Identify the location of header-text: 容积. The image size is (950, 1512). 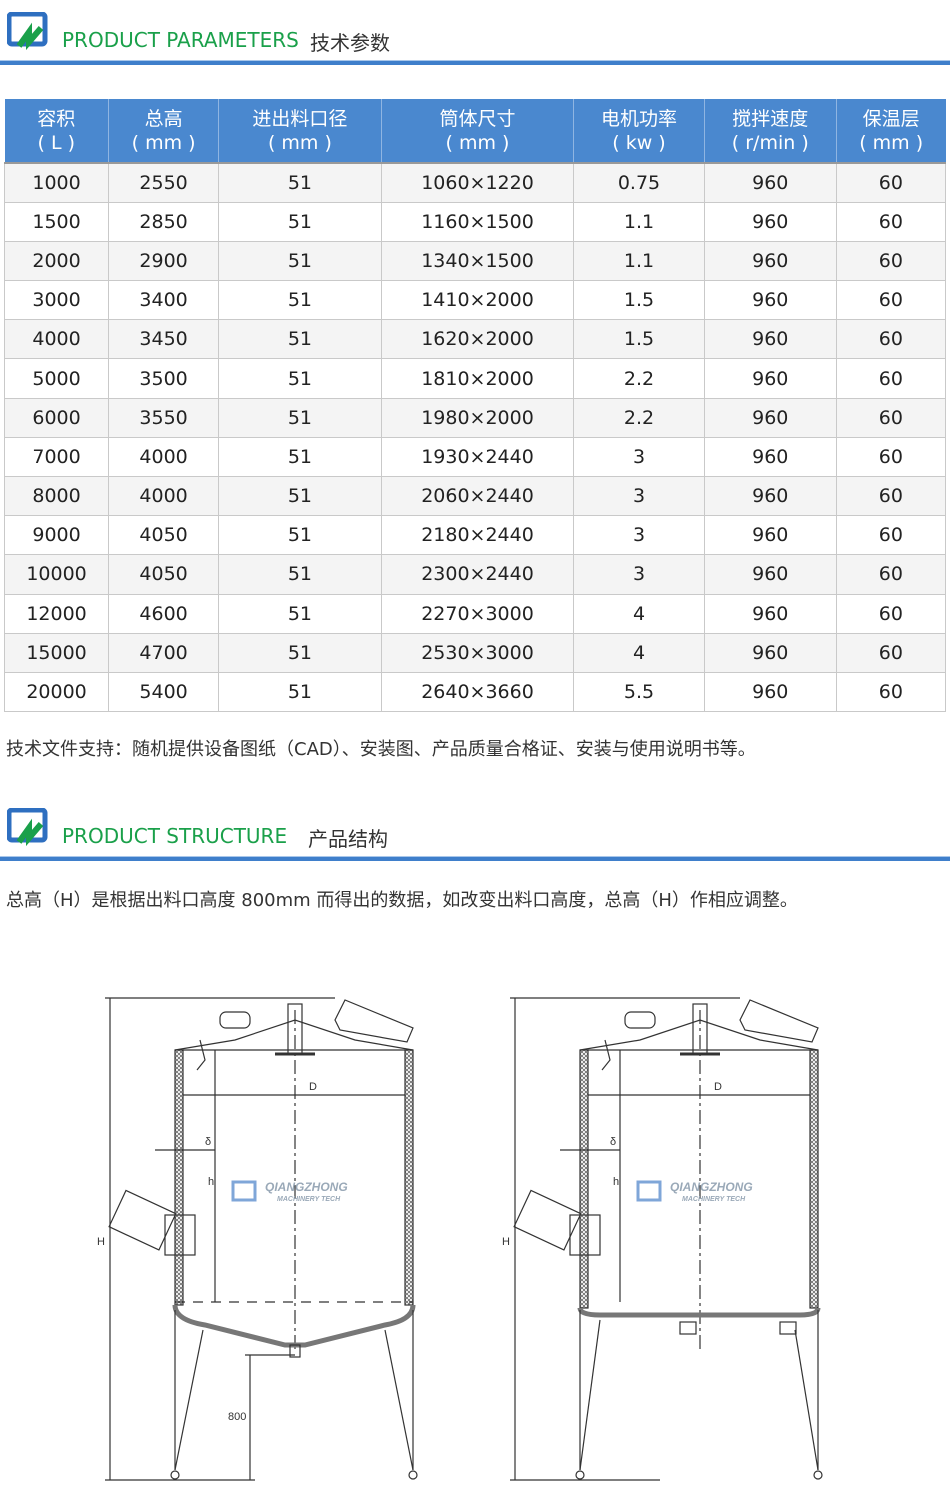
(56, 118).